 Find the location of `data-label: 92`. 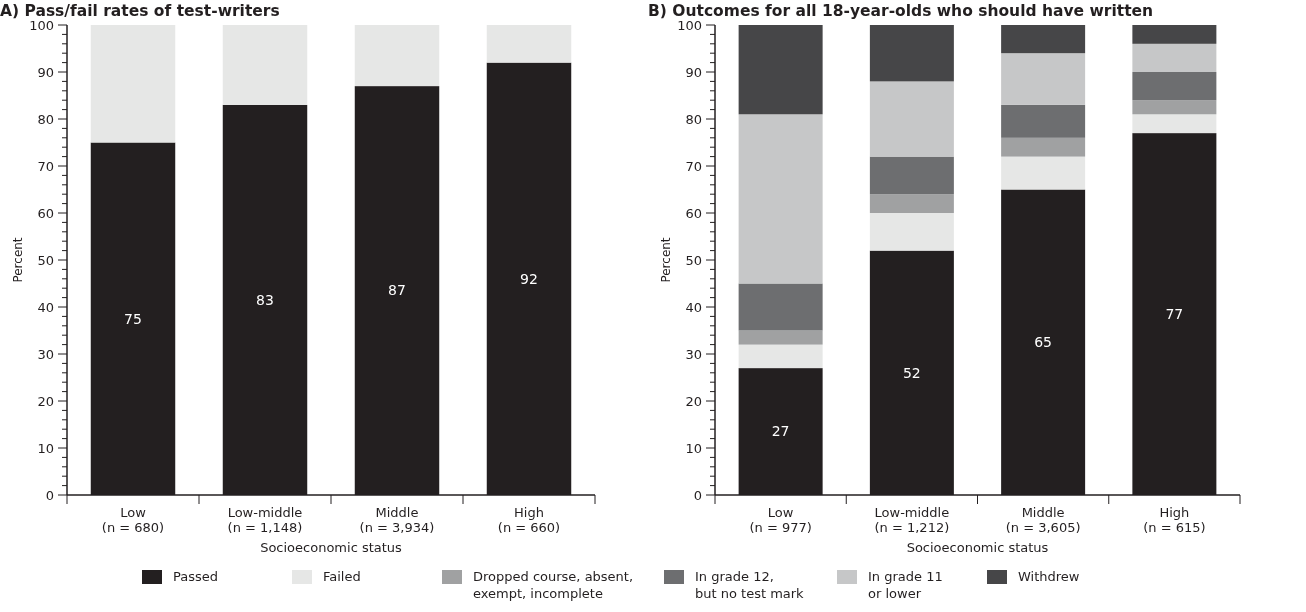

data-label: 92 is located at coordinates (529, 278).